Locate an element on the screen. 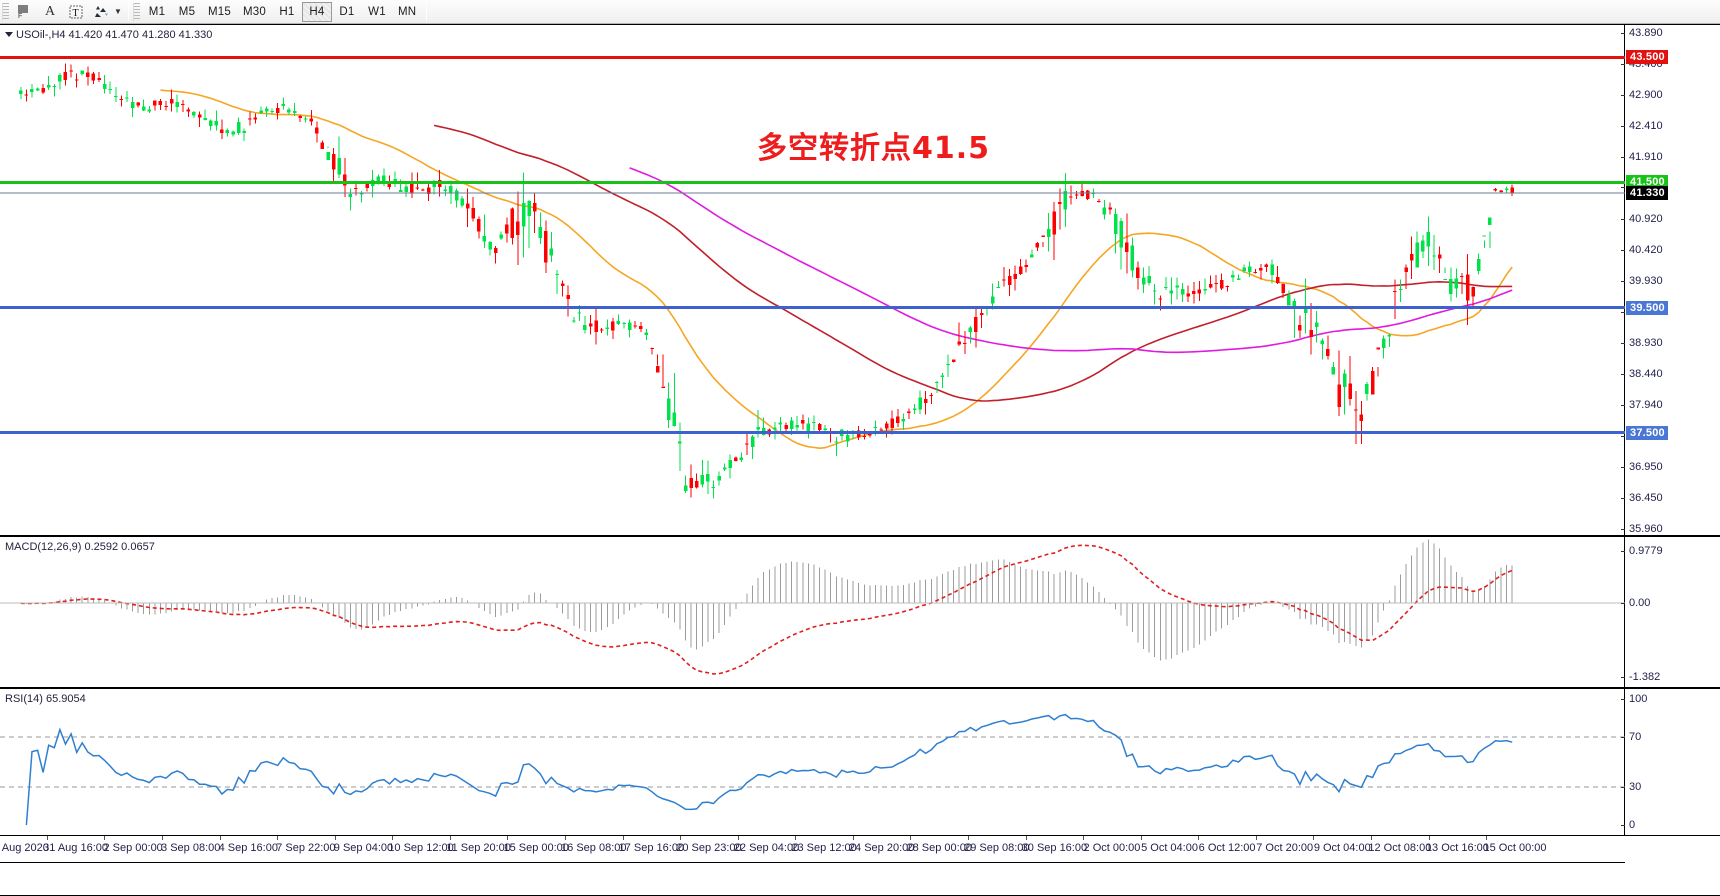  support-39500-tag: 39.500 is located at coordinates (1647, 307).